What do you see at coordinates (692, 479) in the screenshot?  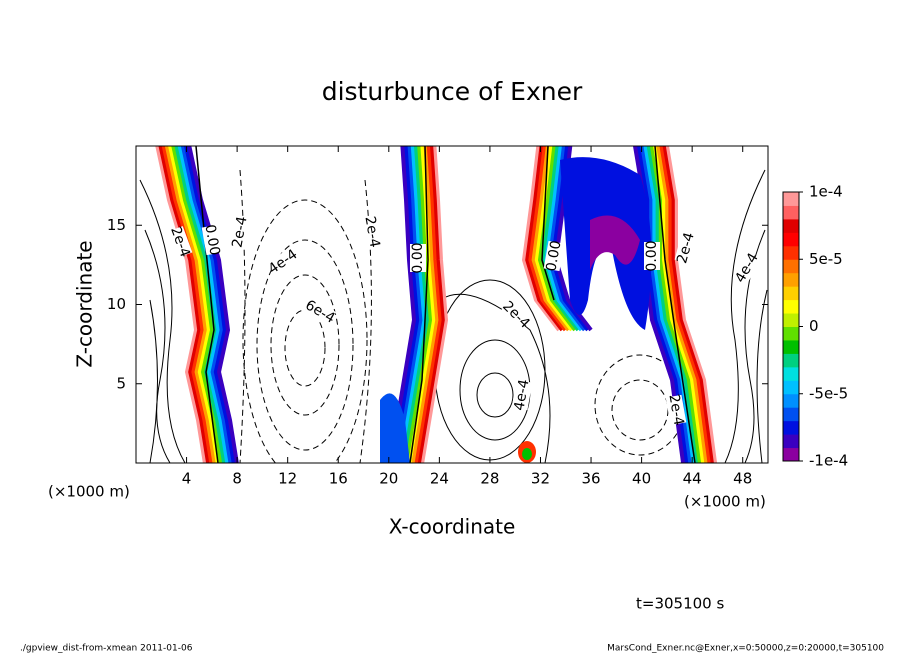 I see `x-tick-label: 44` at bounding box center [692, 479].